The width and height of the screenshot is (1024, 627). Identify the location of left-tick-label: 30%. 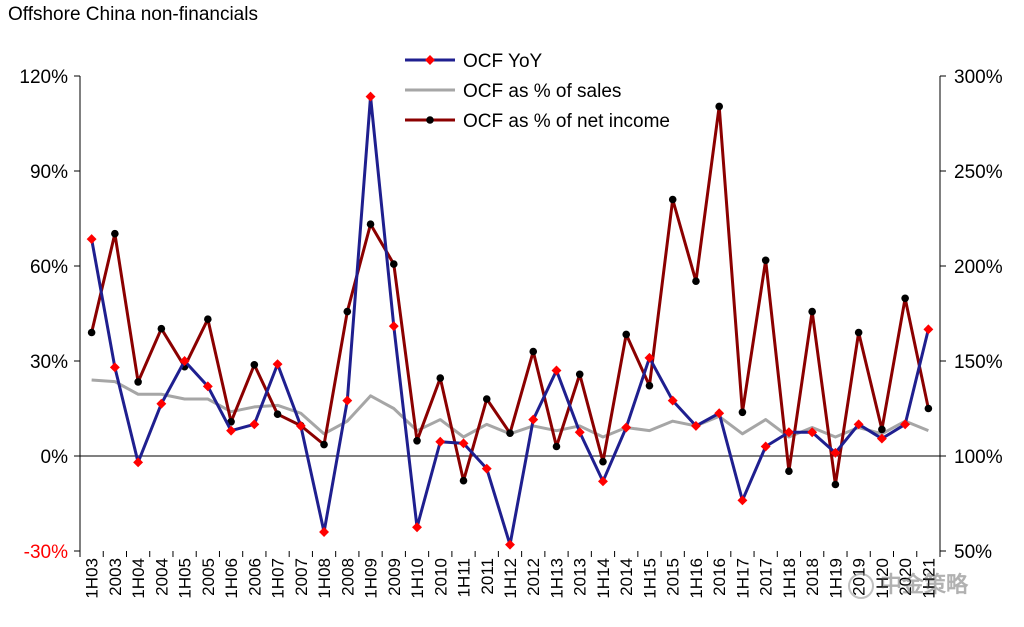
(49, 362).